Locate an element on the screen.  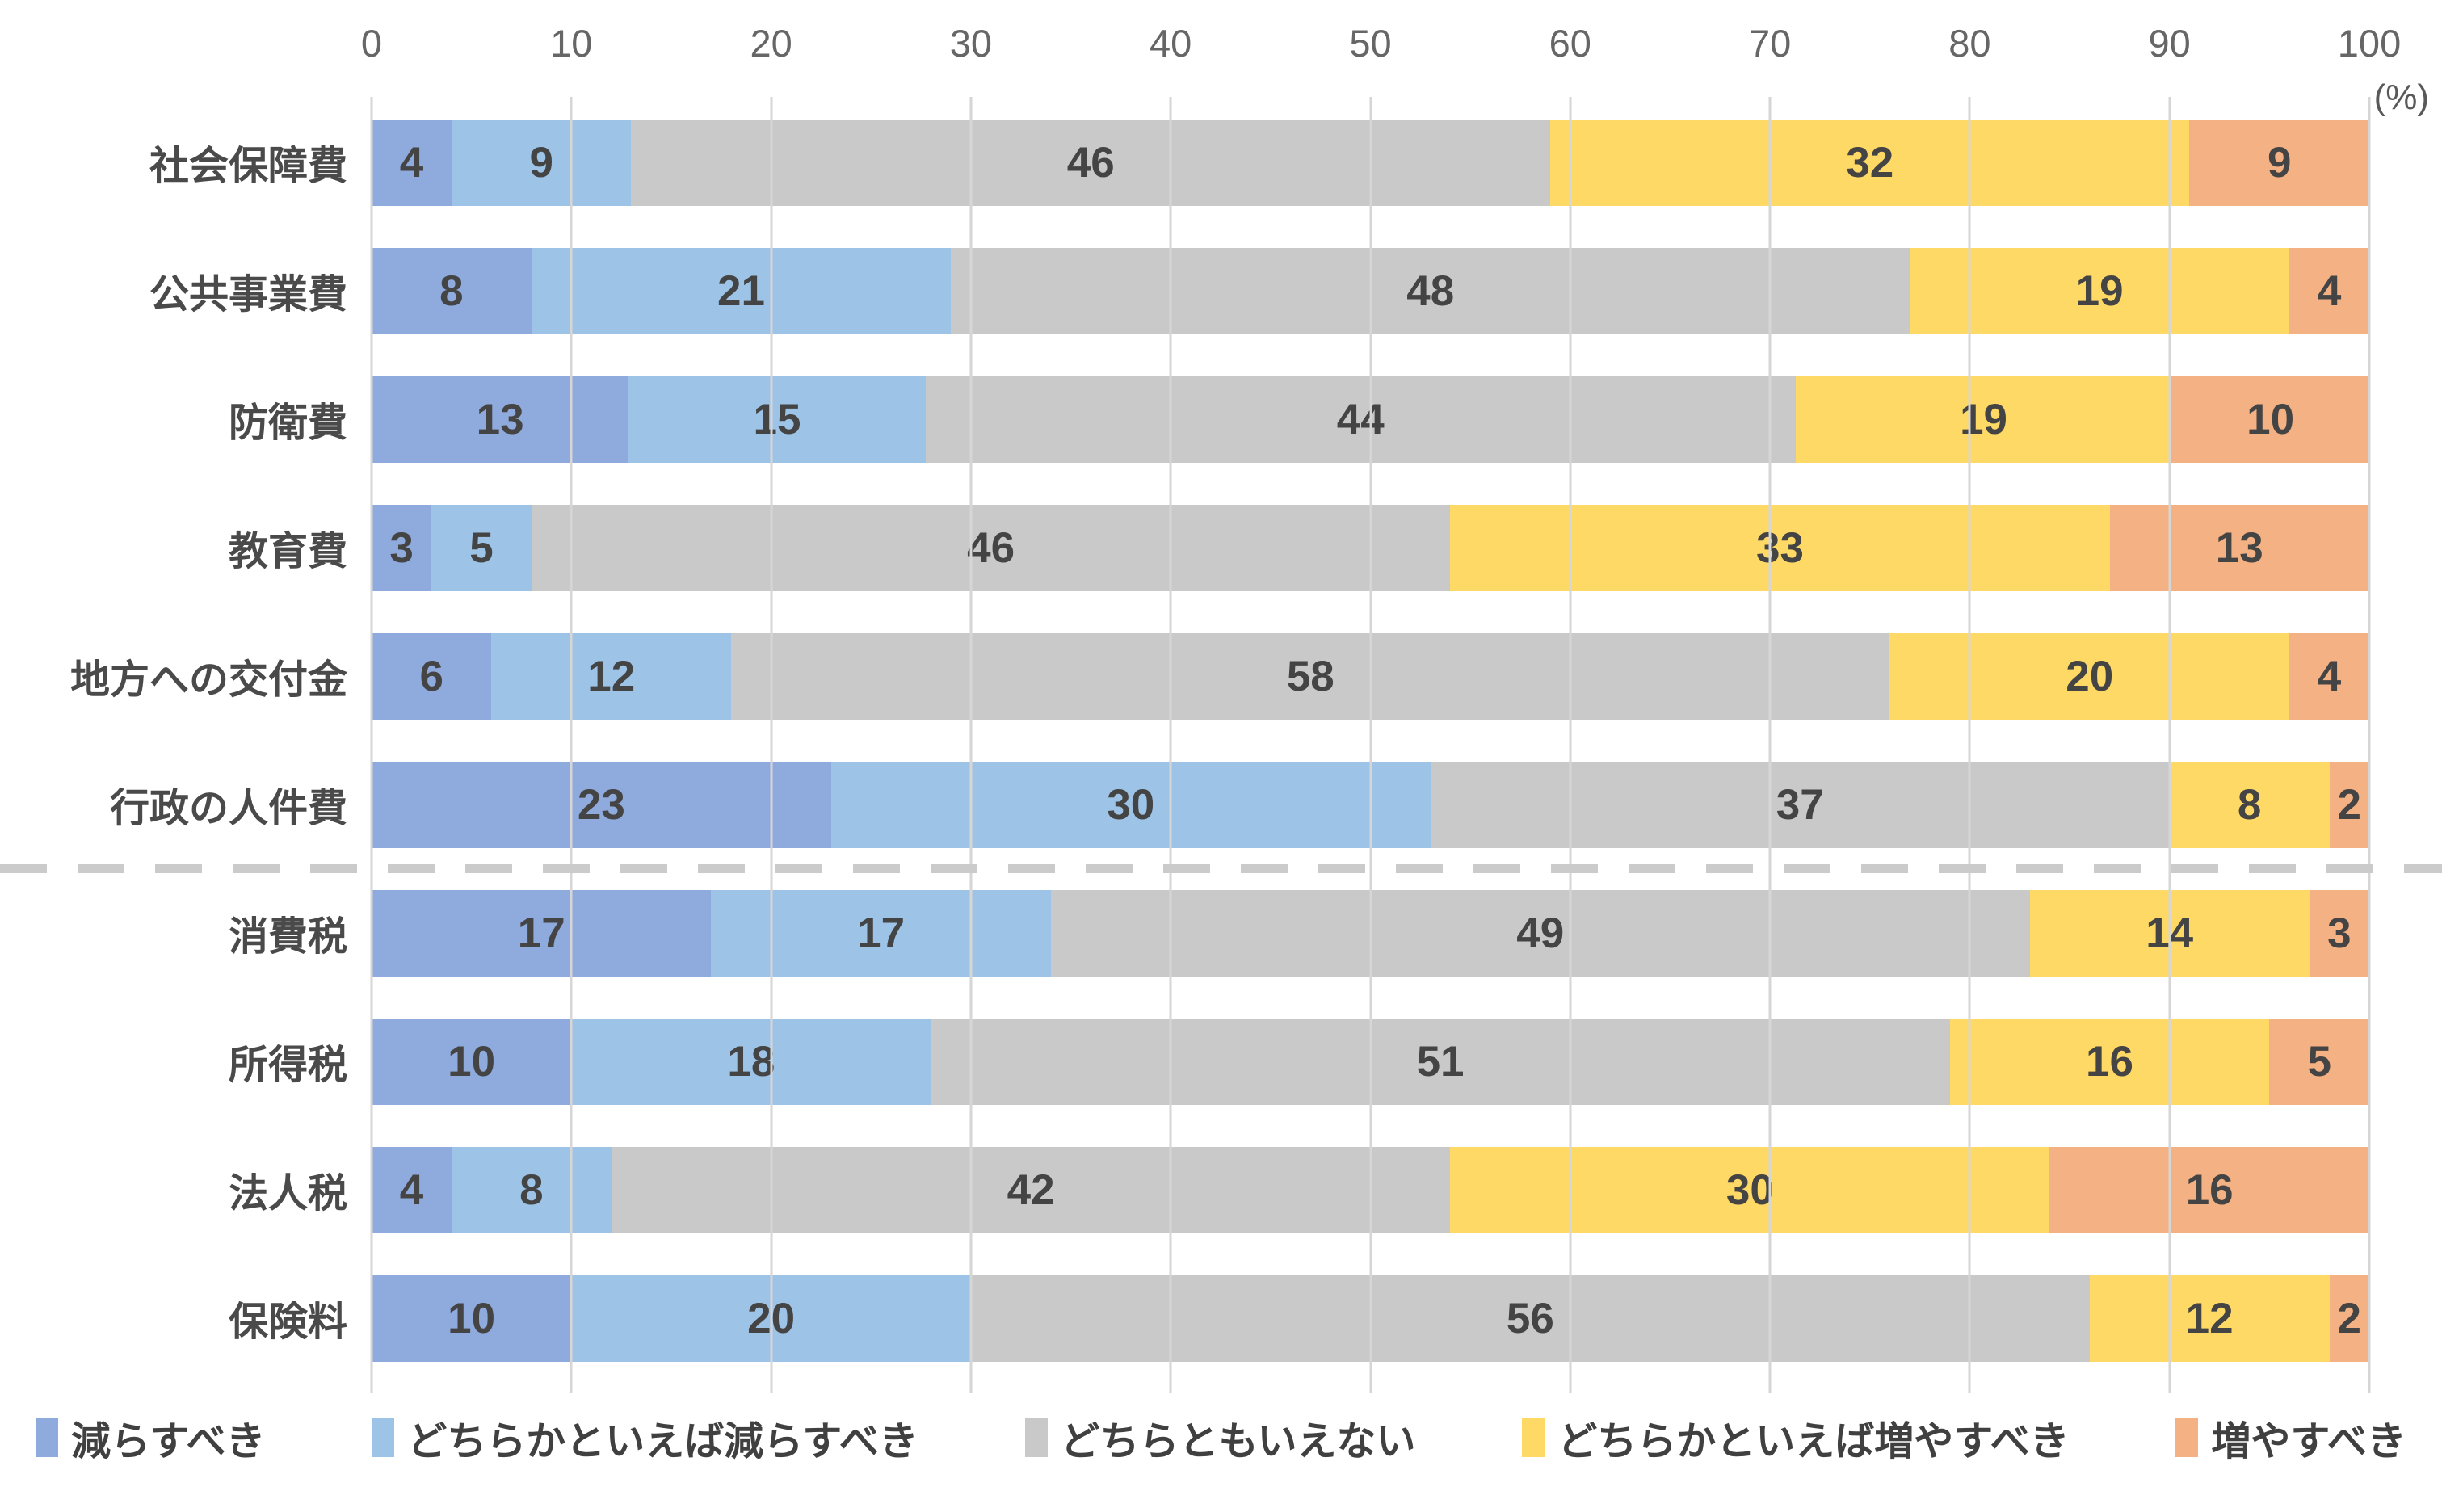
segment-value-label: 33 is located at coordinates (1779, 548).